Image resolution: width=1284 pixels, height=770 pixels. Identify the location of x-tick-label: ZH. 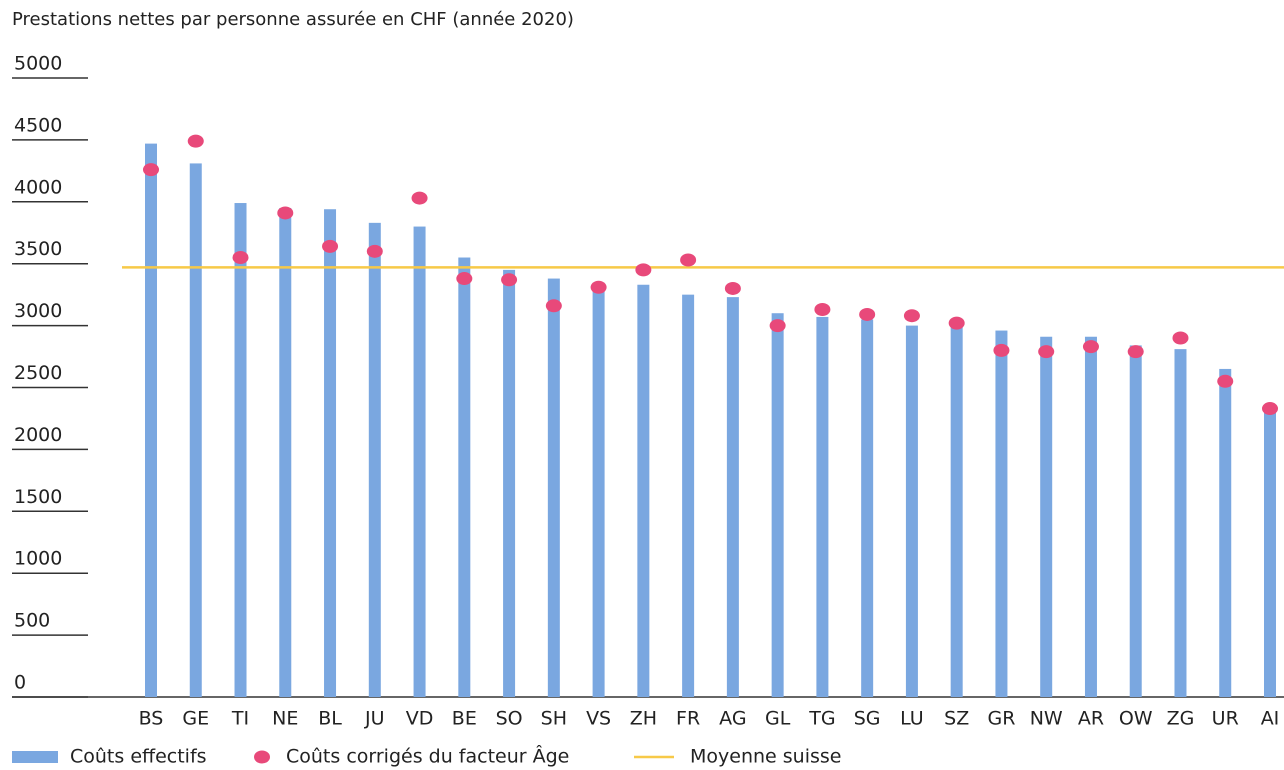
(643, 719).